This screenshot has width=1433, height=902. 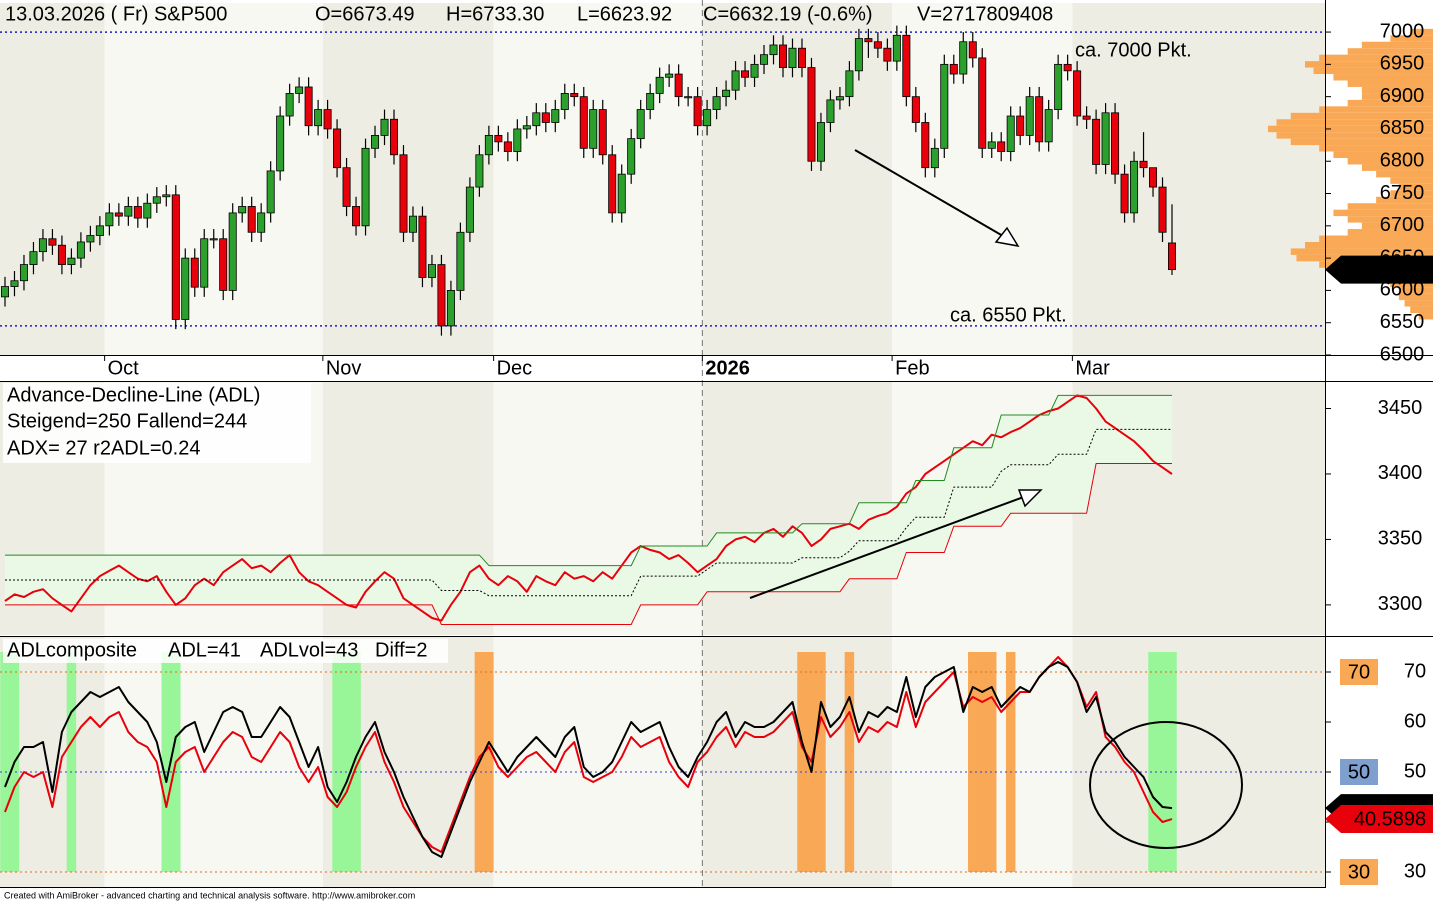 What do you see at coordinates (1402, 128) in the screenshot?
I see `y-tick-label: 6850` at bounding box center [1402, 128].